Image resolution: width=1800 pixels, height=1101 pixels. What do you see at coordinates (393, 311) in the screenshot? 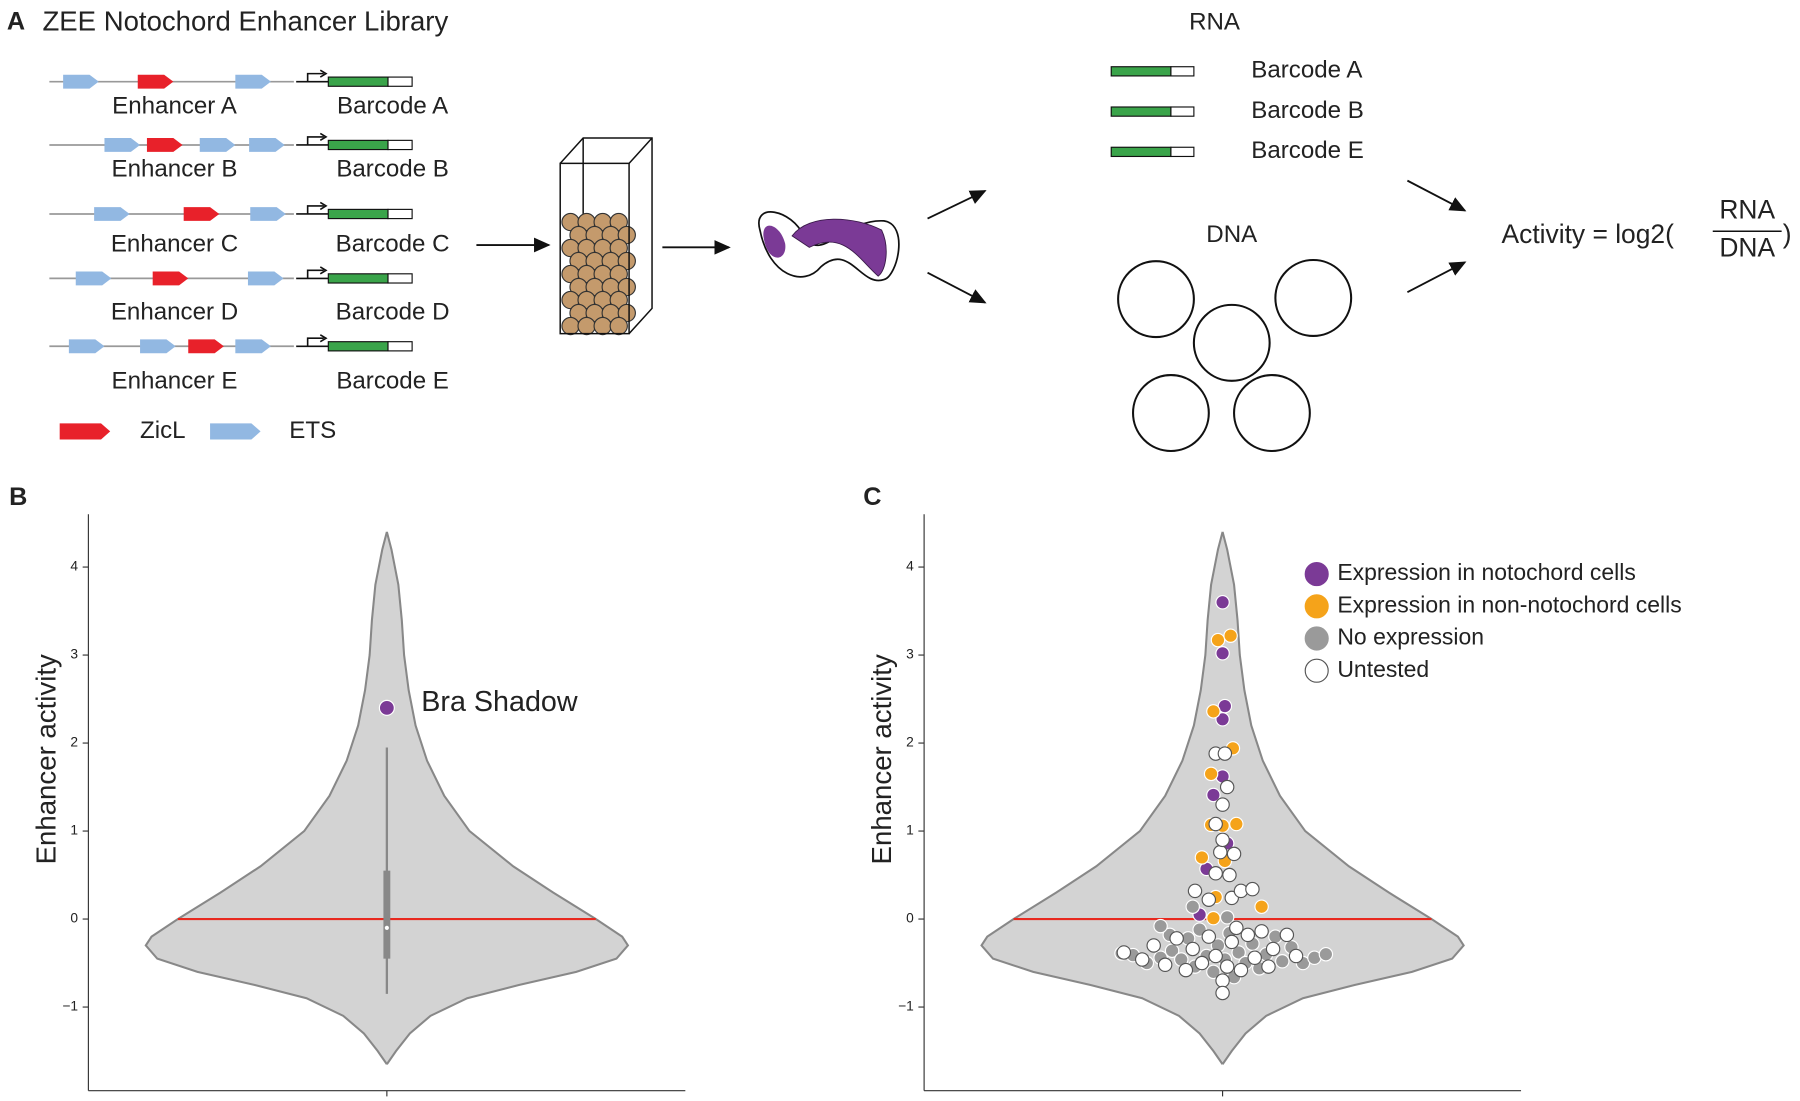
I see `barcode-label: Barcode D` at bounding box center [393, 311].